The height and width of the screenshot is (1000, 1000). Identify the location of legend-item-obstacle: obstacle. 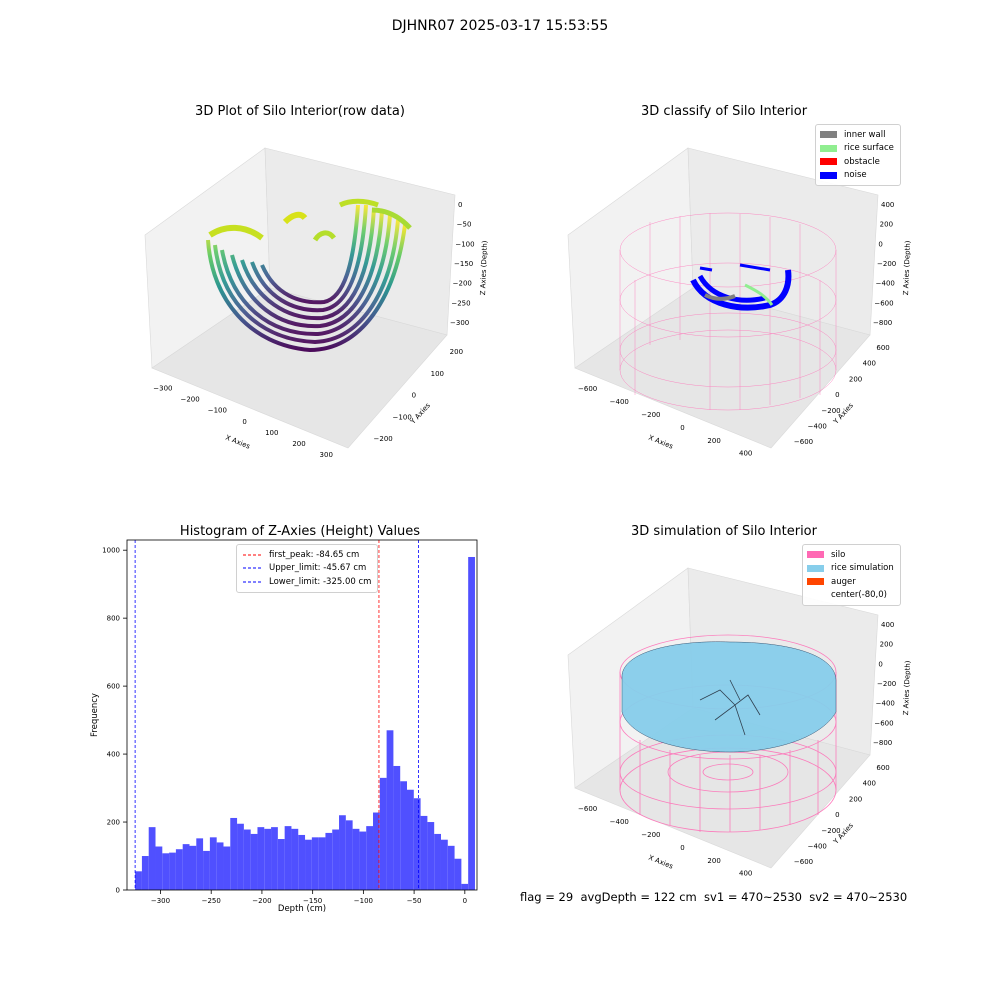
(857, 162).